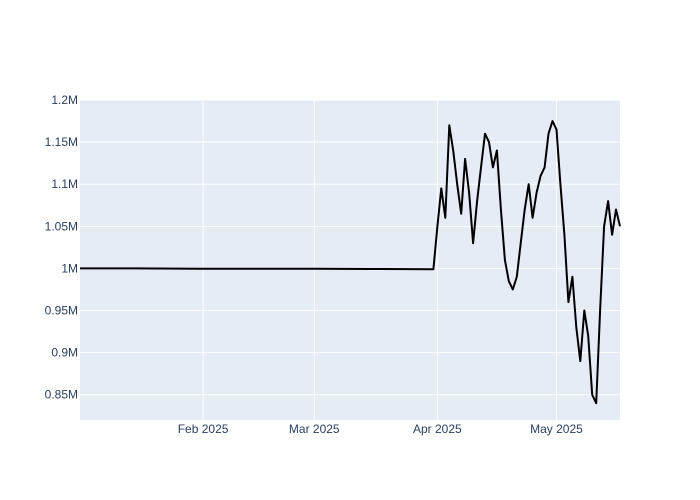 This screenshot has height=500, width=700. What do you see at coordinates (556, 429) in the screenshot?
I see `x-tick-label: May 2025` at bounding box center [556, 429].